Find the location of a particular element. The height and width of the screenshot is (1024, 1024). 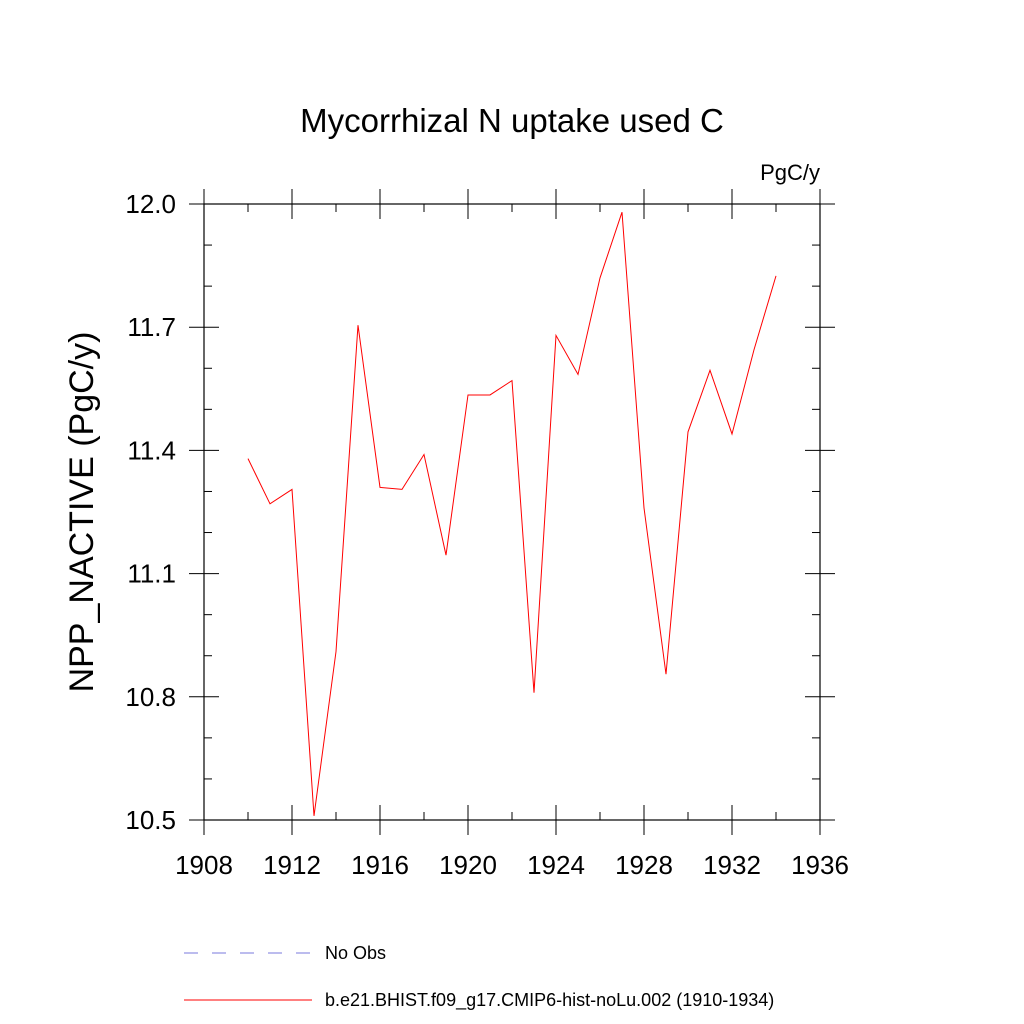

x-tick-label: 1936 is located at coordinates (820, 865).